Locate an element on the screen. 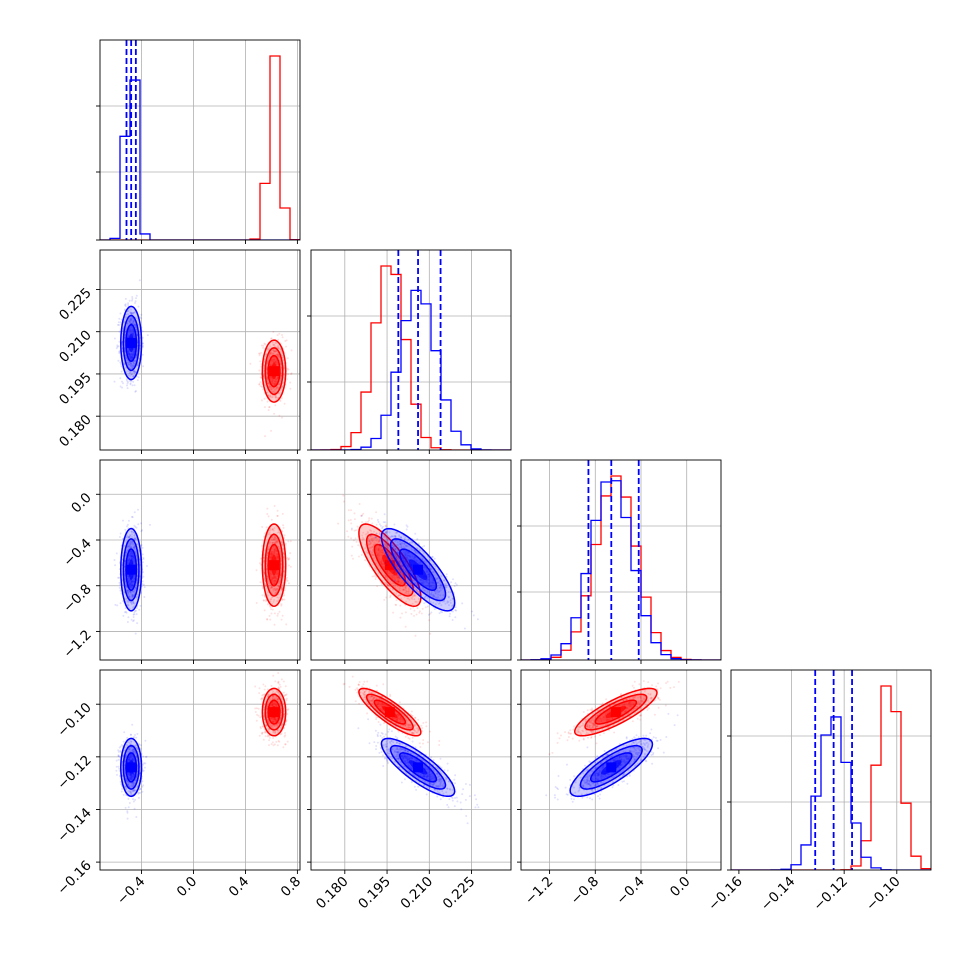 This screenshot has width=970, height=970. x-tick-label: 0.4 is located at coordinates (239, 887).